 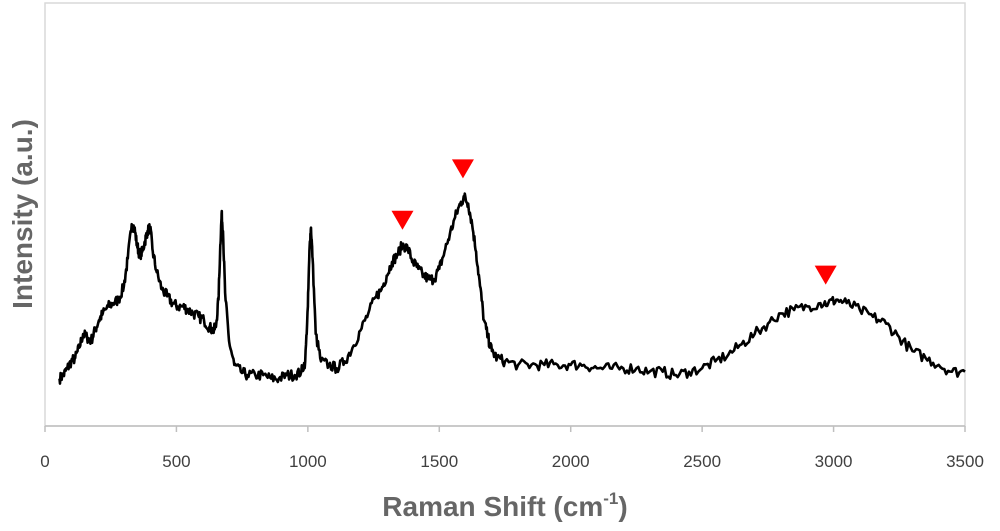 I want to click on x-tick-label: 1500, so click(x=439, y=461).